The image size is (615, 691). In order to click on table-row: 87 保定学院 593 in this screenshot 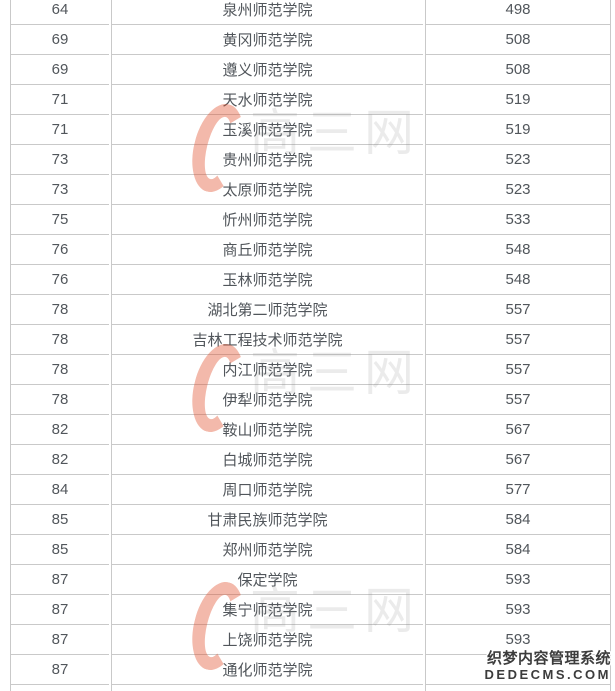, I will do `click(310, 580)`.